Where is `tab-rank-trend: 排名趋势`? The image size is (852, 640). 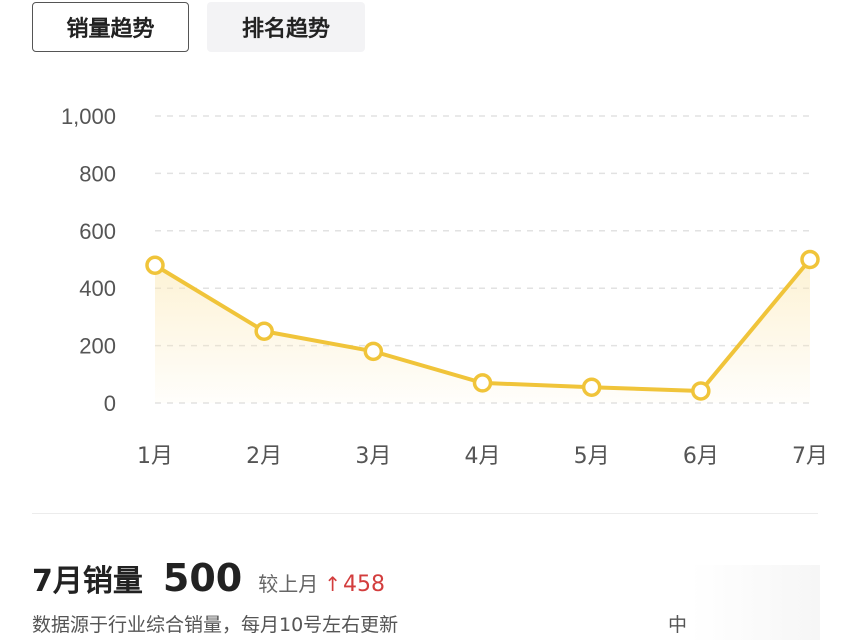
tab-rank-trend: 排名趋势 is located at coordinates (286, 27).